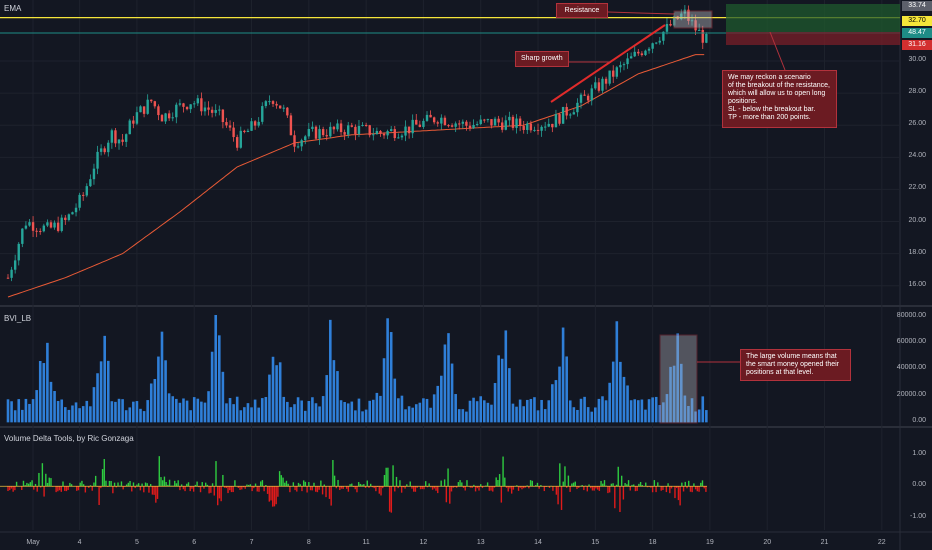 Image resolution: width=932 pixels, height=550 pixels. What do you see at coordinates (354, 484) in the screenshot?
I see `delta-area-group` at bounding box center [354, 484].